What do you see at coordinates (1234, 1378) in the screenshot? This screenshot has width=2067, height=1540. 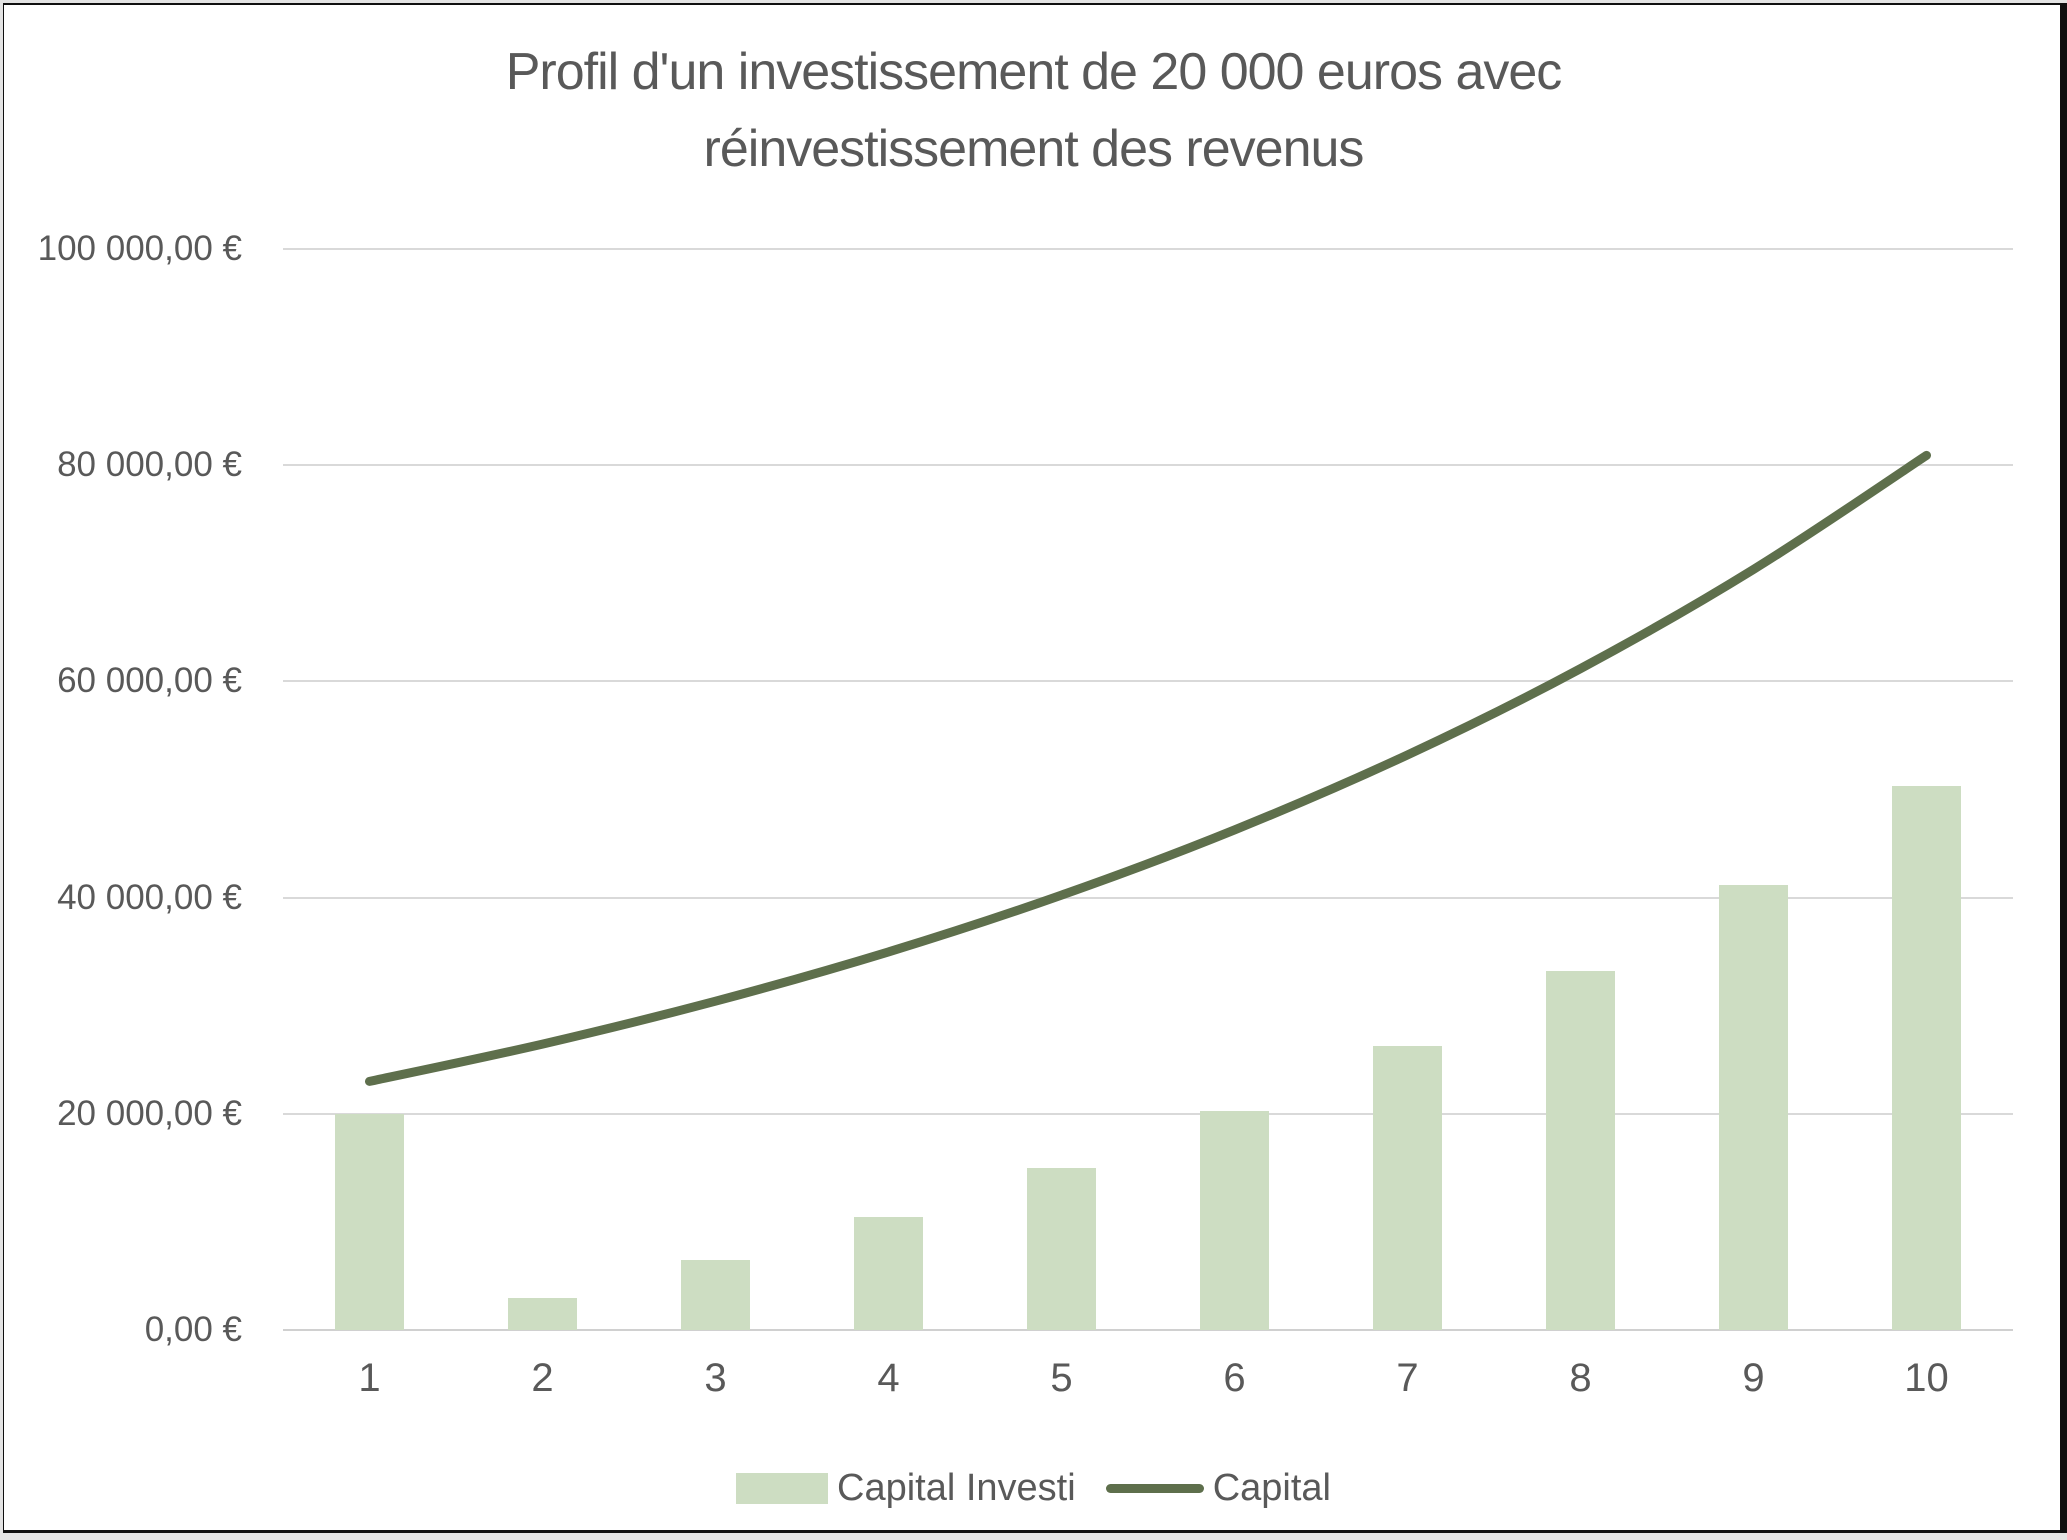 I see `x-axis-label-6: 6` at bounding box center [1234, 1378].